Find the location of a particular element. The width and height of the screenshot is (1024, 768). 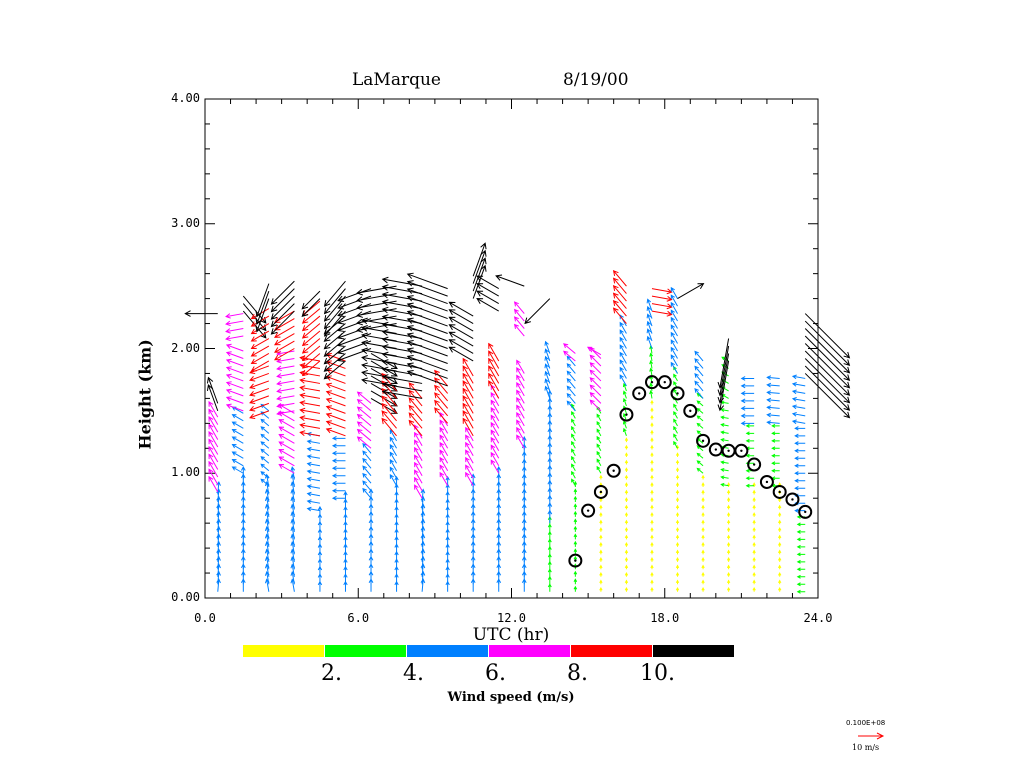

chart-title: LaMarque is located at coordinates (396, 80).